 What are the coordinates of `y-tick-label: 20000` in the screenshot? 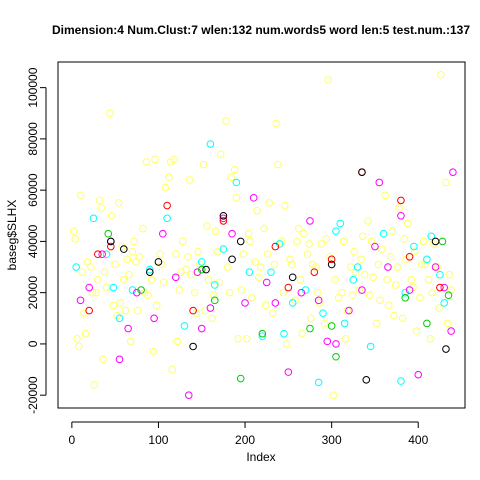 It's located at (33, 293).